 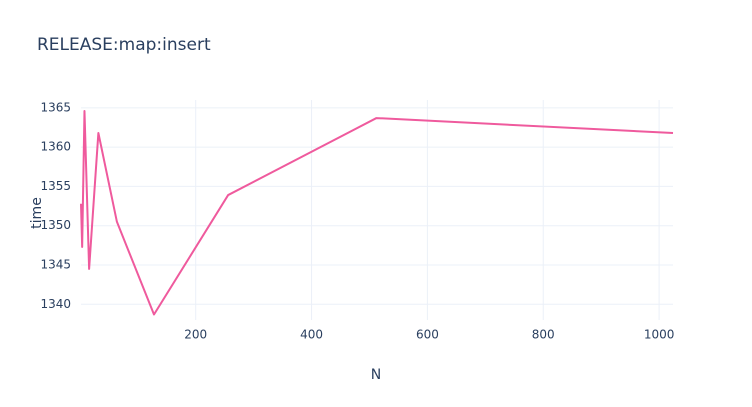 What do you see at coordinates (311, 335) in the screenshot?
I see `x-tick-label: 400` at bounding box center [311, 335].